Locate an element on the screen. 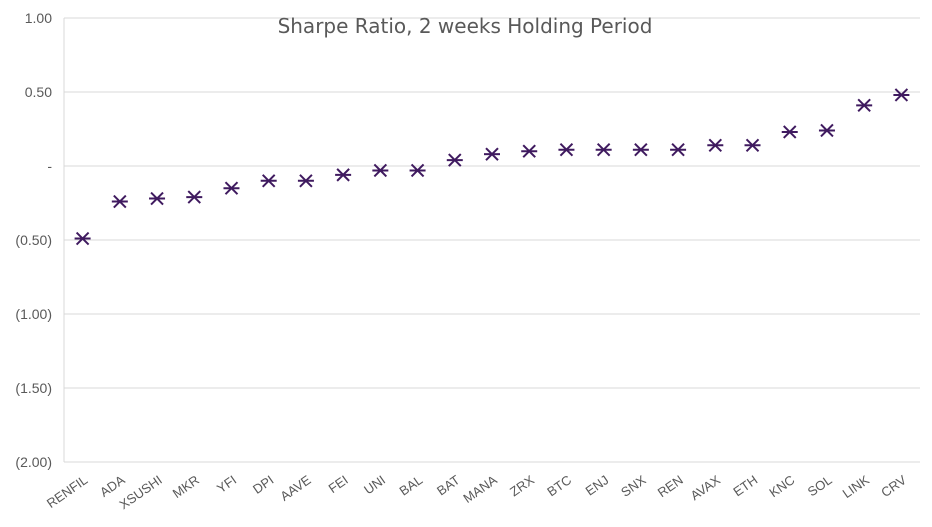 Image resolution: width=932 pixels, height=527 pixels. x-tick-label: LINK is located at coordinates (856, 486).